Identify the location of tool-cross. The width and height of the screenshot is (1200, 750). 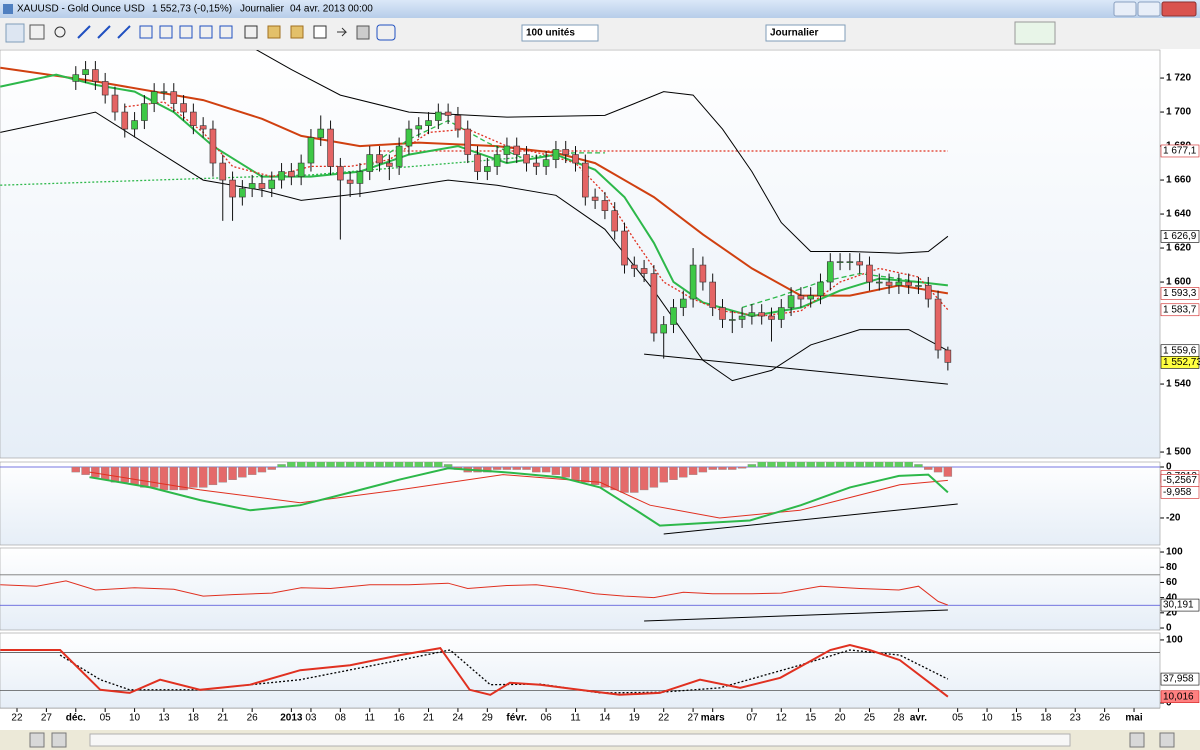
(37, 32).